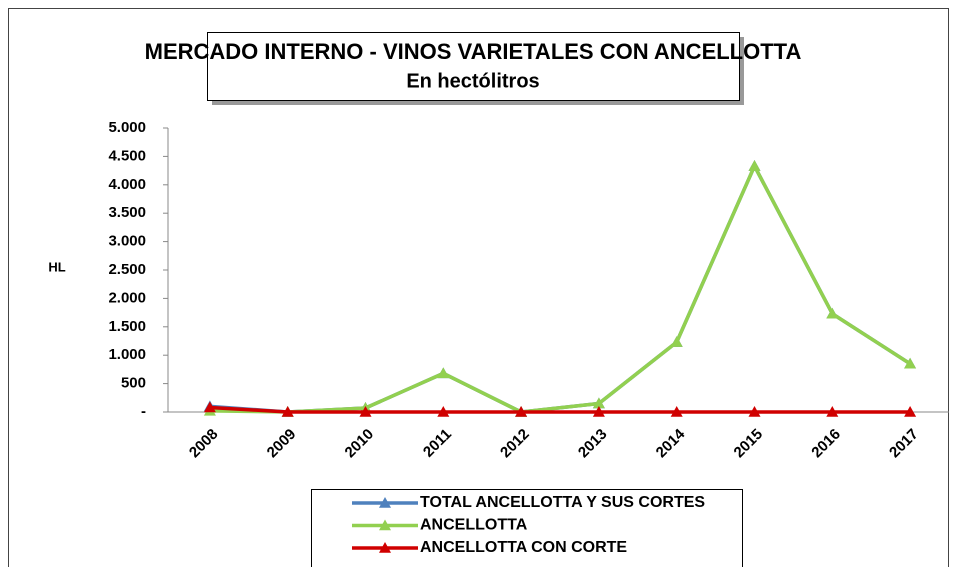 Image resolution: width=953 pixels, height=567 pixels. What do you see at coordinates (472, 81) in the screenshot?
I see `chart-subtitle: En hectólitros` at bounding box center [472, 81].